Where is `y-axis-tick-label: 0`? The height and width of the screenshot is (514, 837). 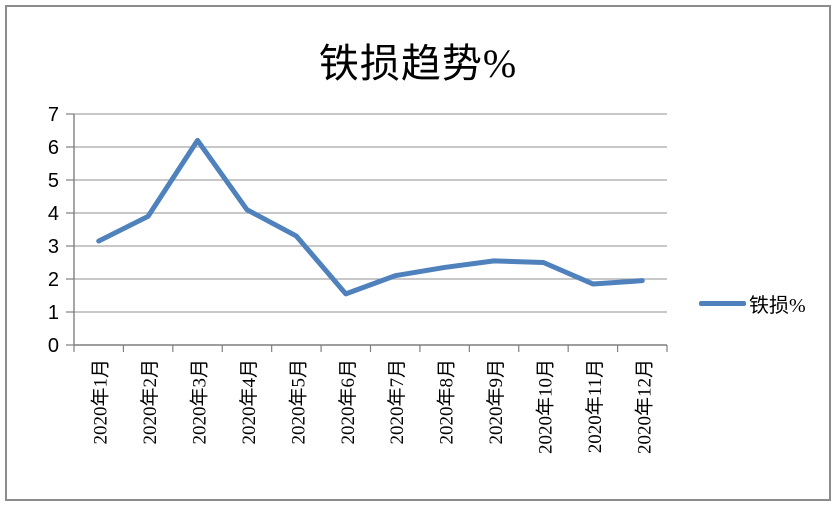 y-axis-tick-label: 0 is located at coordinates (53, 346).